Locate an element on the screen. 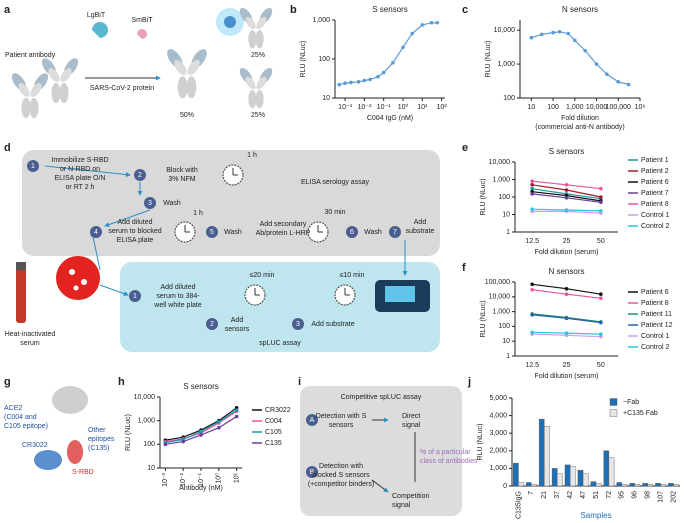 The image size is (685, 523). y-tick-label: 10,000 is located at coordinates (500, 162).